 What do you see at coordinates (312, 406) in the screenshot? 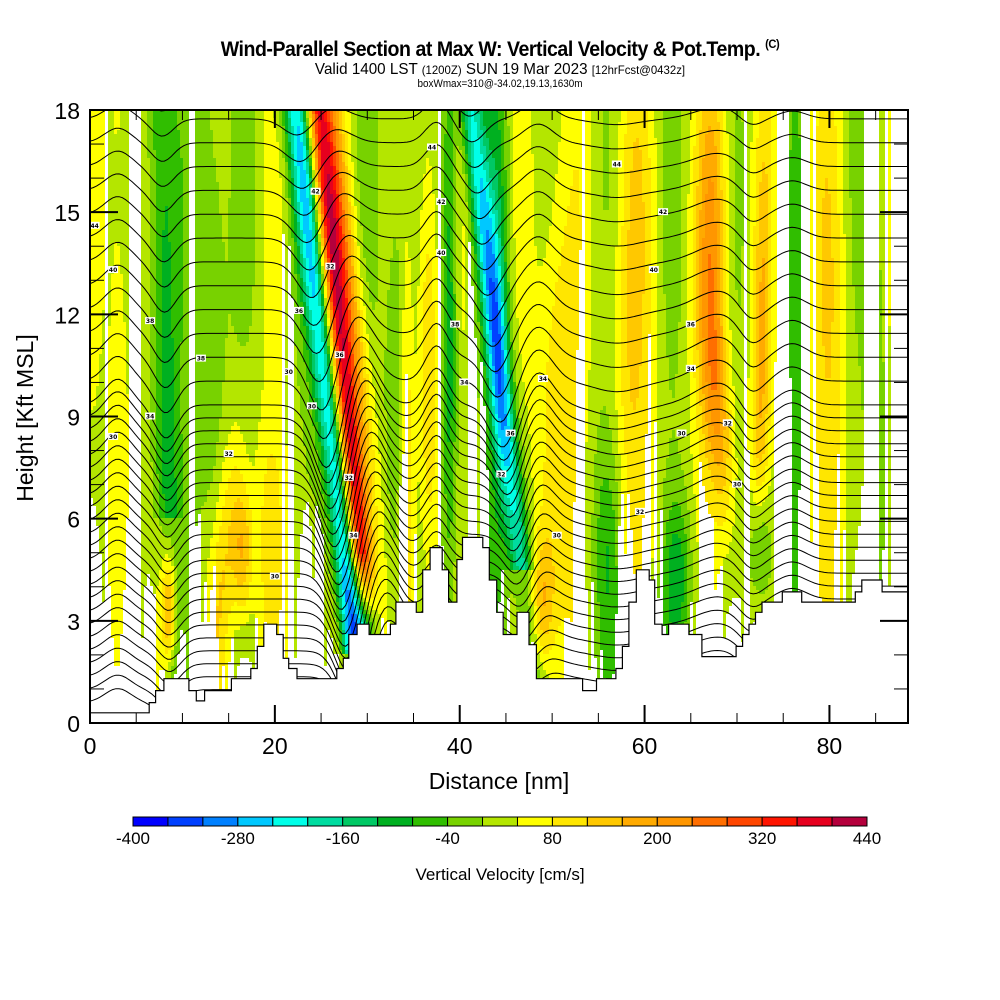
I see `contour-label-text: 30` at bounding box center [312, 406].